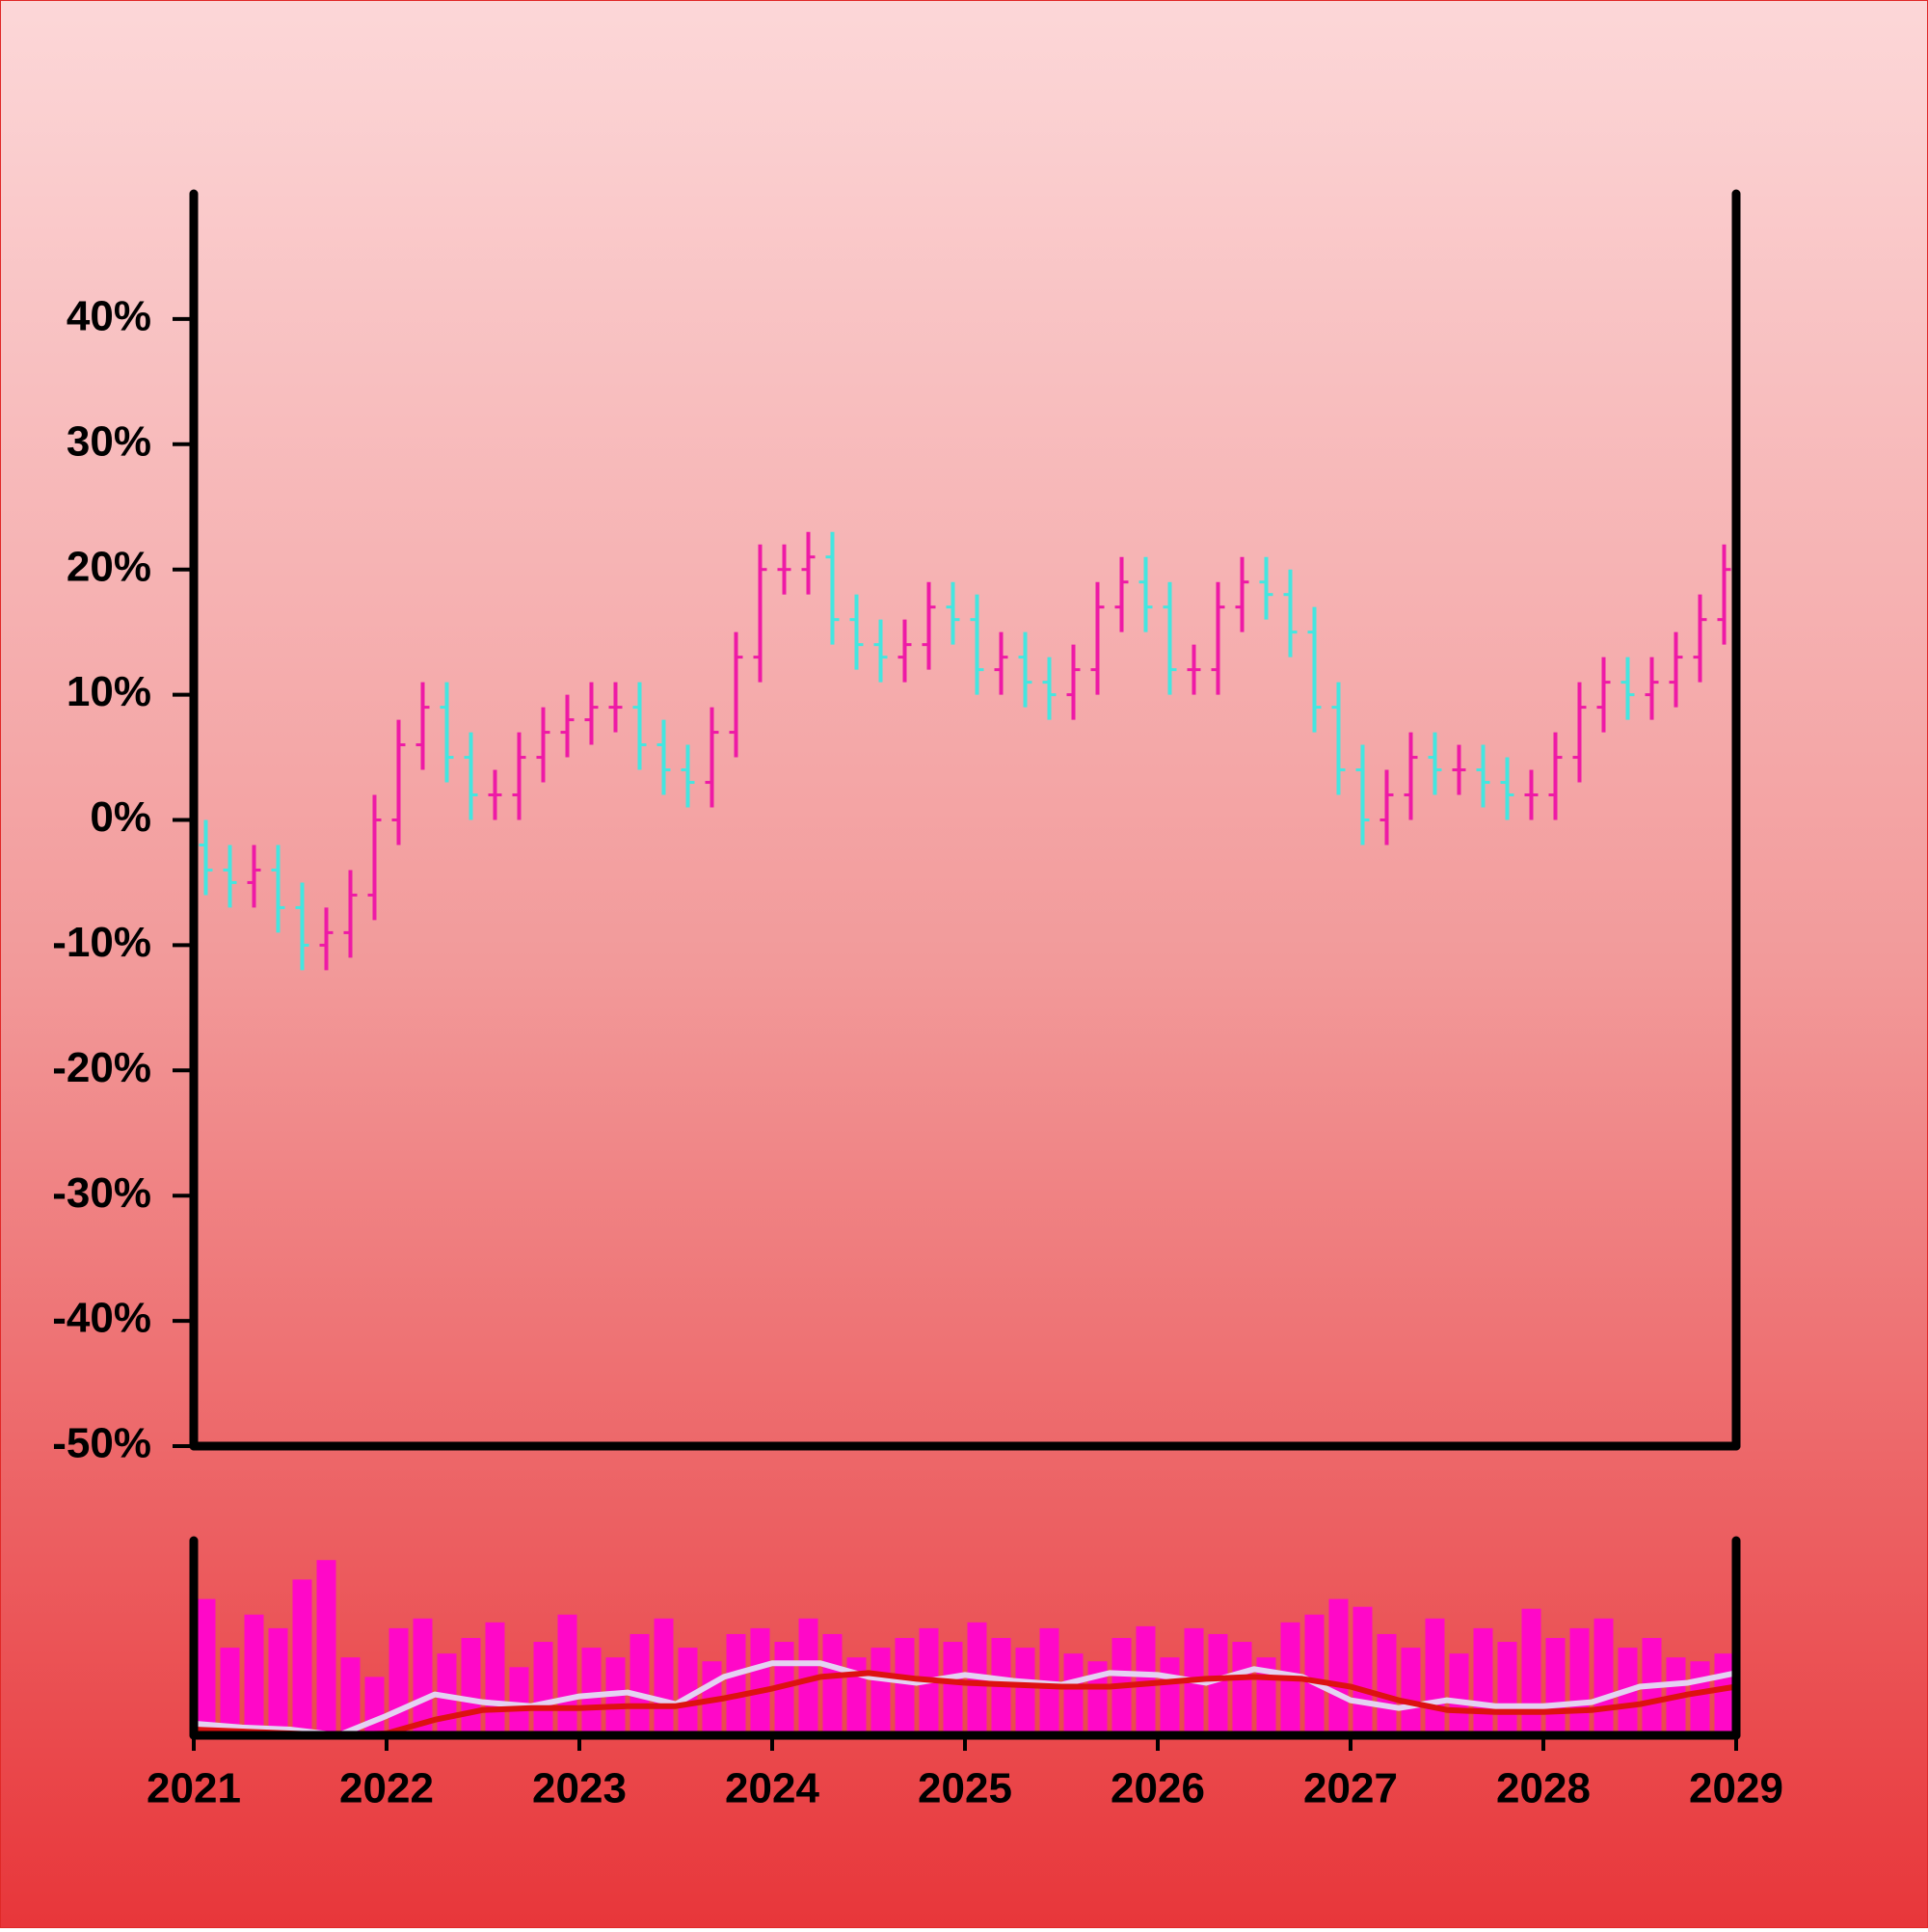 The width and height of the screenshot is (1928, 1932). I want to click on y-tick-label: 20%, so click(109, 567).